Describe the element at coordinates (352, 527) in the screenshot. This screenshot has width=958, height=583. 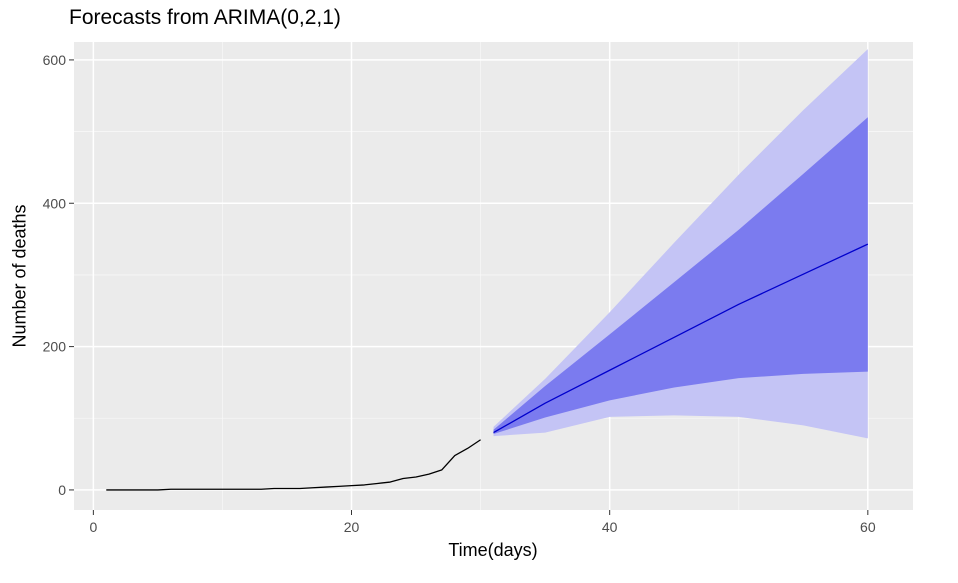
I see `x-tick-label: 20` at that location.